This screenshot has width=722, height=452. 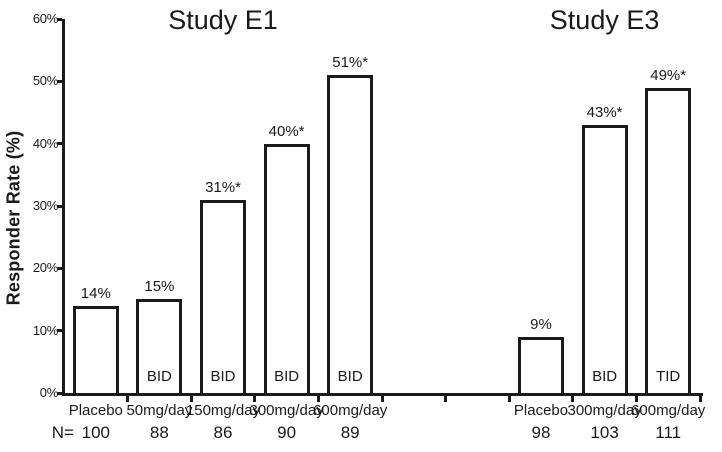 I want to click on bar-value-label: 51%*, so click(x=350, y=62).